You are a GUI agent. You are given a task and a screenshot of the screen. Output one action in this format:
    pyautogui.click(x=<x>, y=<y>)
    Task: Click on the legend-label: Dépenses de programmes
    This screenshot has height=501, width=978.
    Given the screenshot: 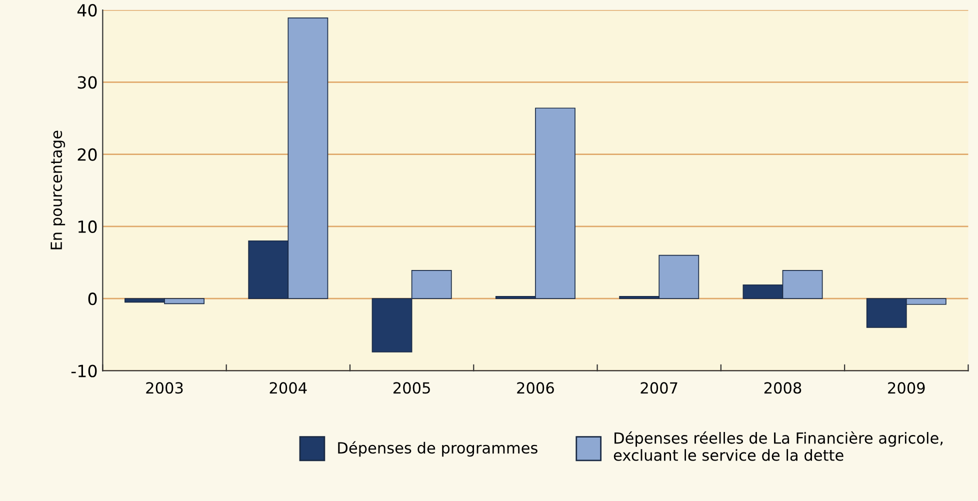 What is the action you would take?
    pyautogui.click(x=438, y=449)
    